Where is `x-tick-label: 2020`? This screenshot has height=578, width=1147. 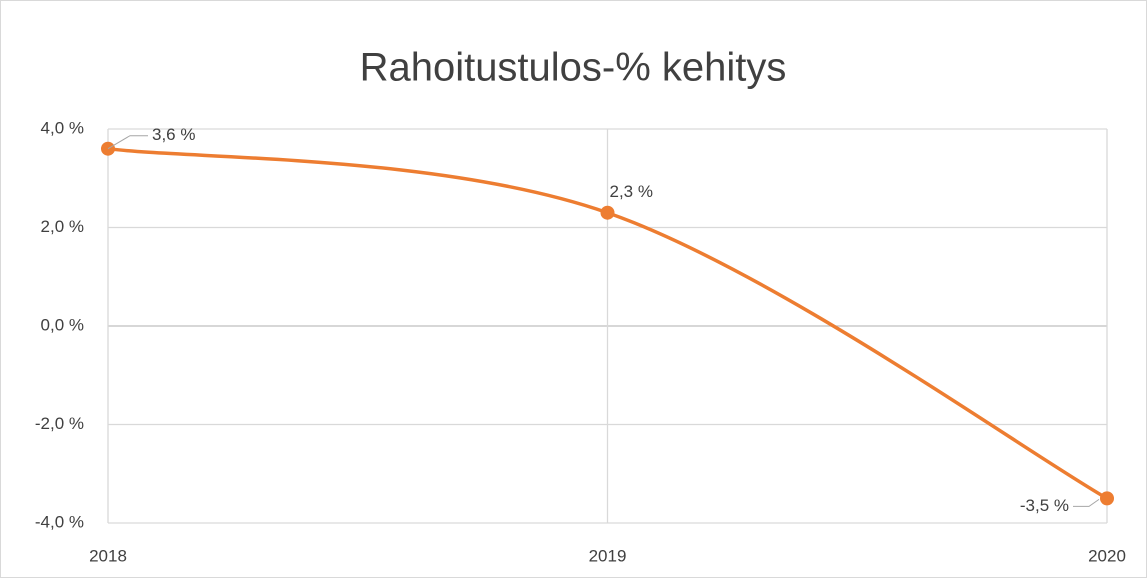 x-tick-label: 2020 is located at coordinates (1107, 555).